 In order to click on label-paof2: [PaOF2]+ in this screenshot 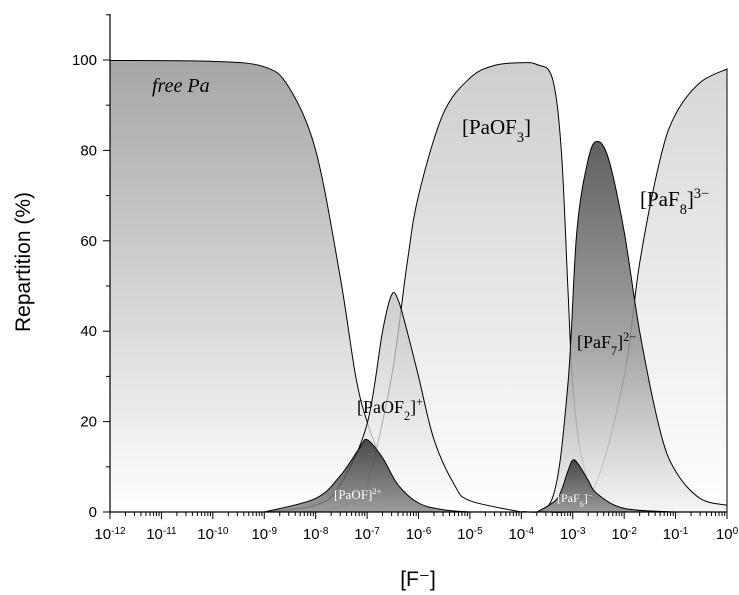, I will do `click(390, 409)`.